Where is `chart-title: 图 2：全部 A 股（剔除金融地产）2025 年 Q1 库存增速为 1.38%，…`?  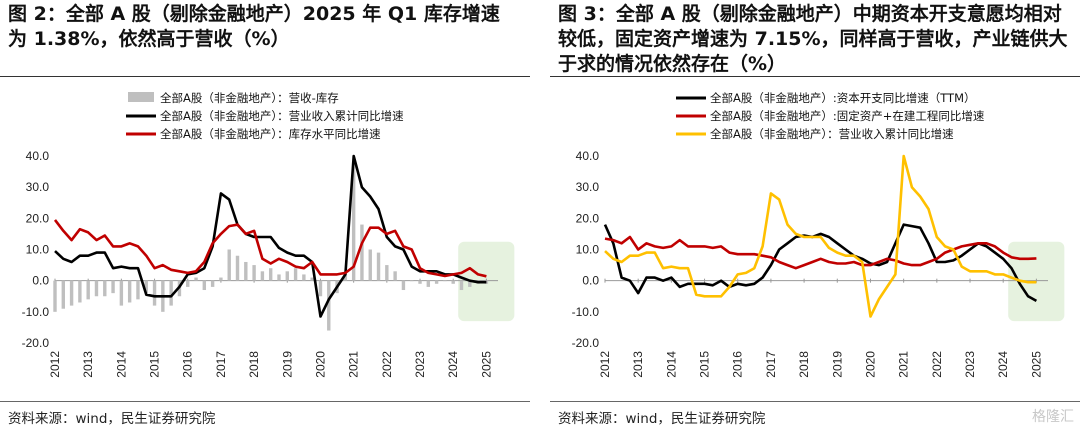
chart-title: 图 2：全部 A 股（剔除金融地产）2025 年 Q1 库存增速为 1.38%，… is located at coordinates (254, 26).